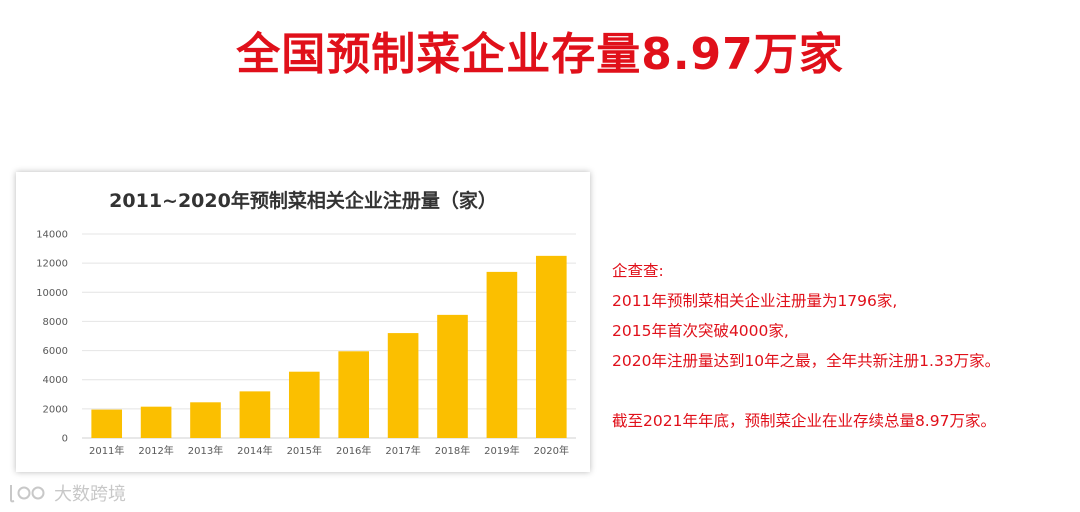 This screenshot has height=512, width=1080. What do you see at coordinates (842, 391) in the screenshot?
I see `notes-spacer` at bounding box center [842, 391].